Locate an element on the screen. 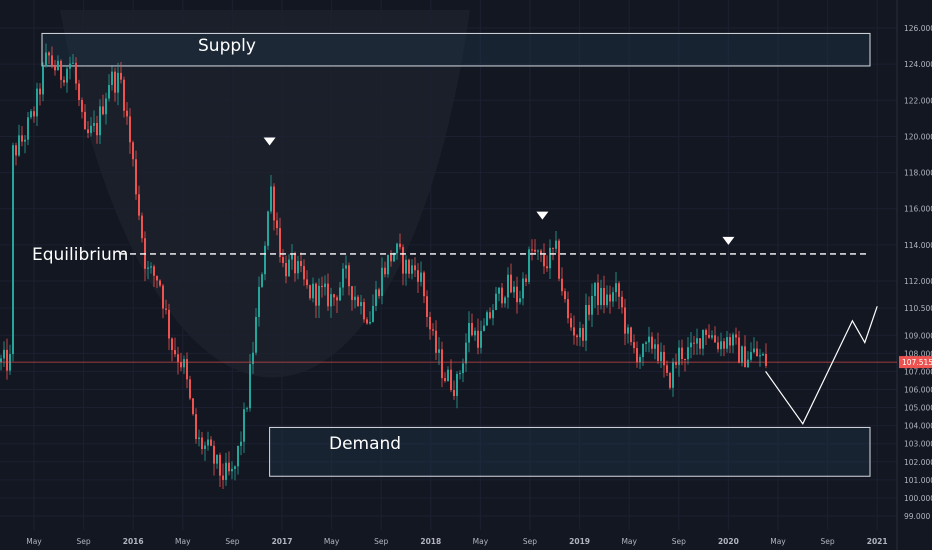  price-tick-label: 104.000 is located at coordinates (918, 426).